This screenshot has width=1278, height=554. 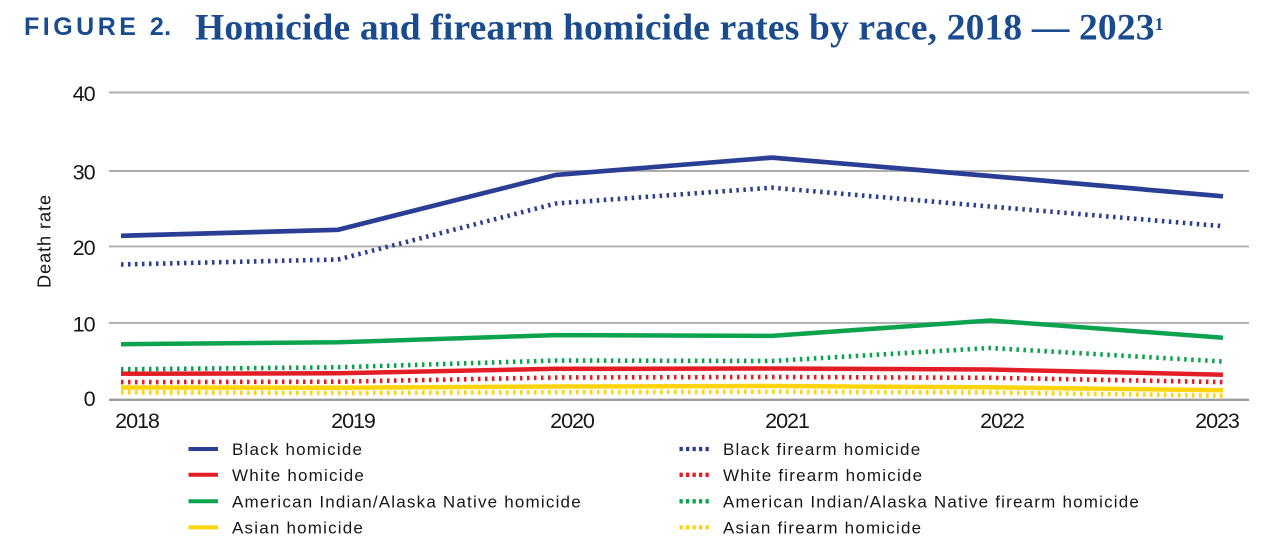 I want to click on svg-text: Black firearm homicide, so click(x=822, y=449).